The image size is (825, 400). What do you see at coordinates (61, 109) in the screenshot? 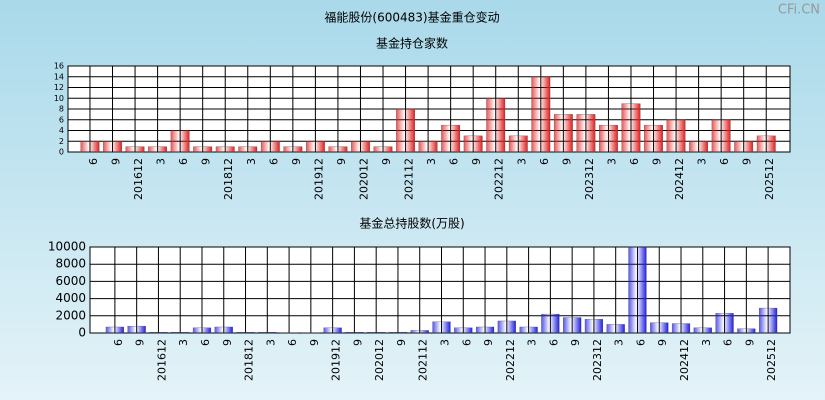
I see `y-tick-label: 8` at bounding box center [61, 109].